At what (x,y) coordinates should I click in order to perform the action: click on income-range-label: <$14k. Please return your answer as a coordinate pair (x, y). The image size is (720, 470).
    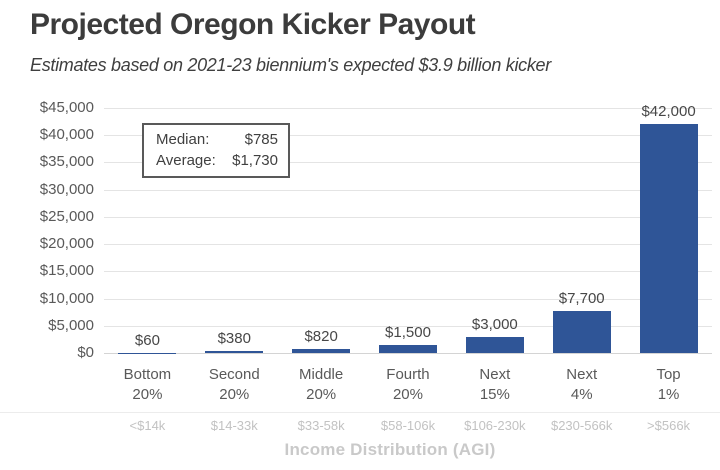
    Looking at the image, I should click on (147, 425).